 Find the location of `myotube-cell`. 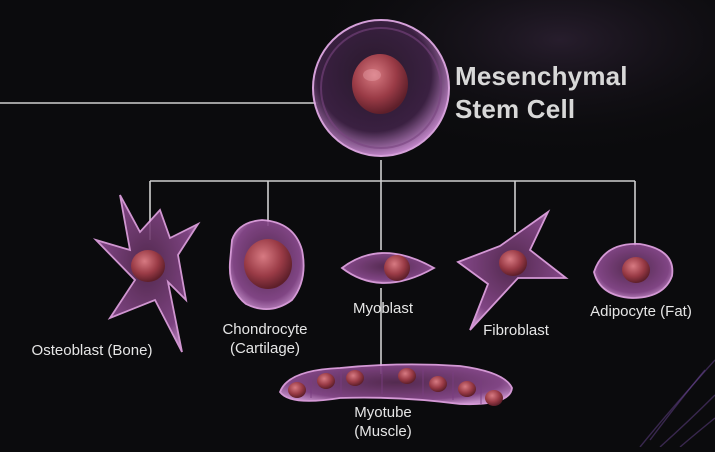

myotube-cell is located at coordinates (395, 384).